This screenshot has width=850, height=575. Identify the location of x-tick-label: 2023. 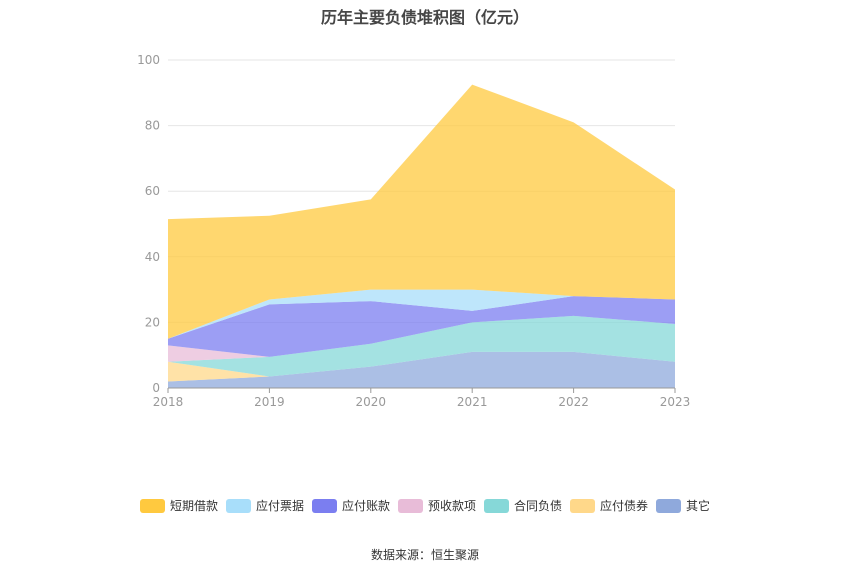
(675, 402).